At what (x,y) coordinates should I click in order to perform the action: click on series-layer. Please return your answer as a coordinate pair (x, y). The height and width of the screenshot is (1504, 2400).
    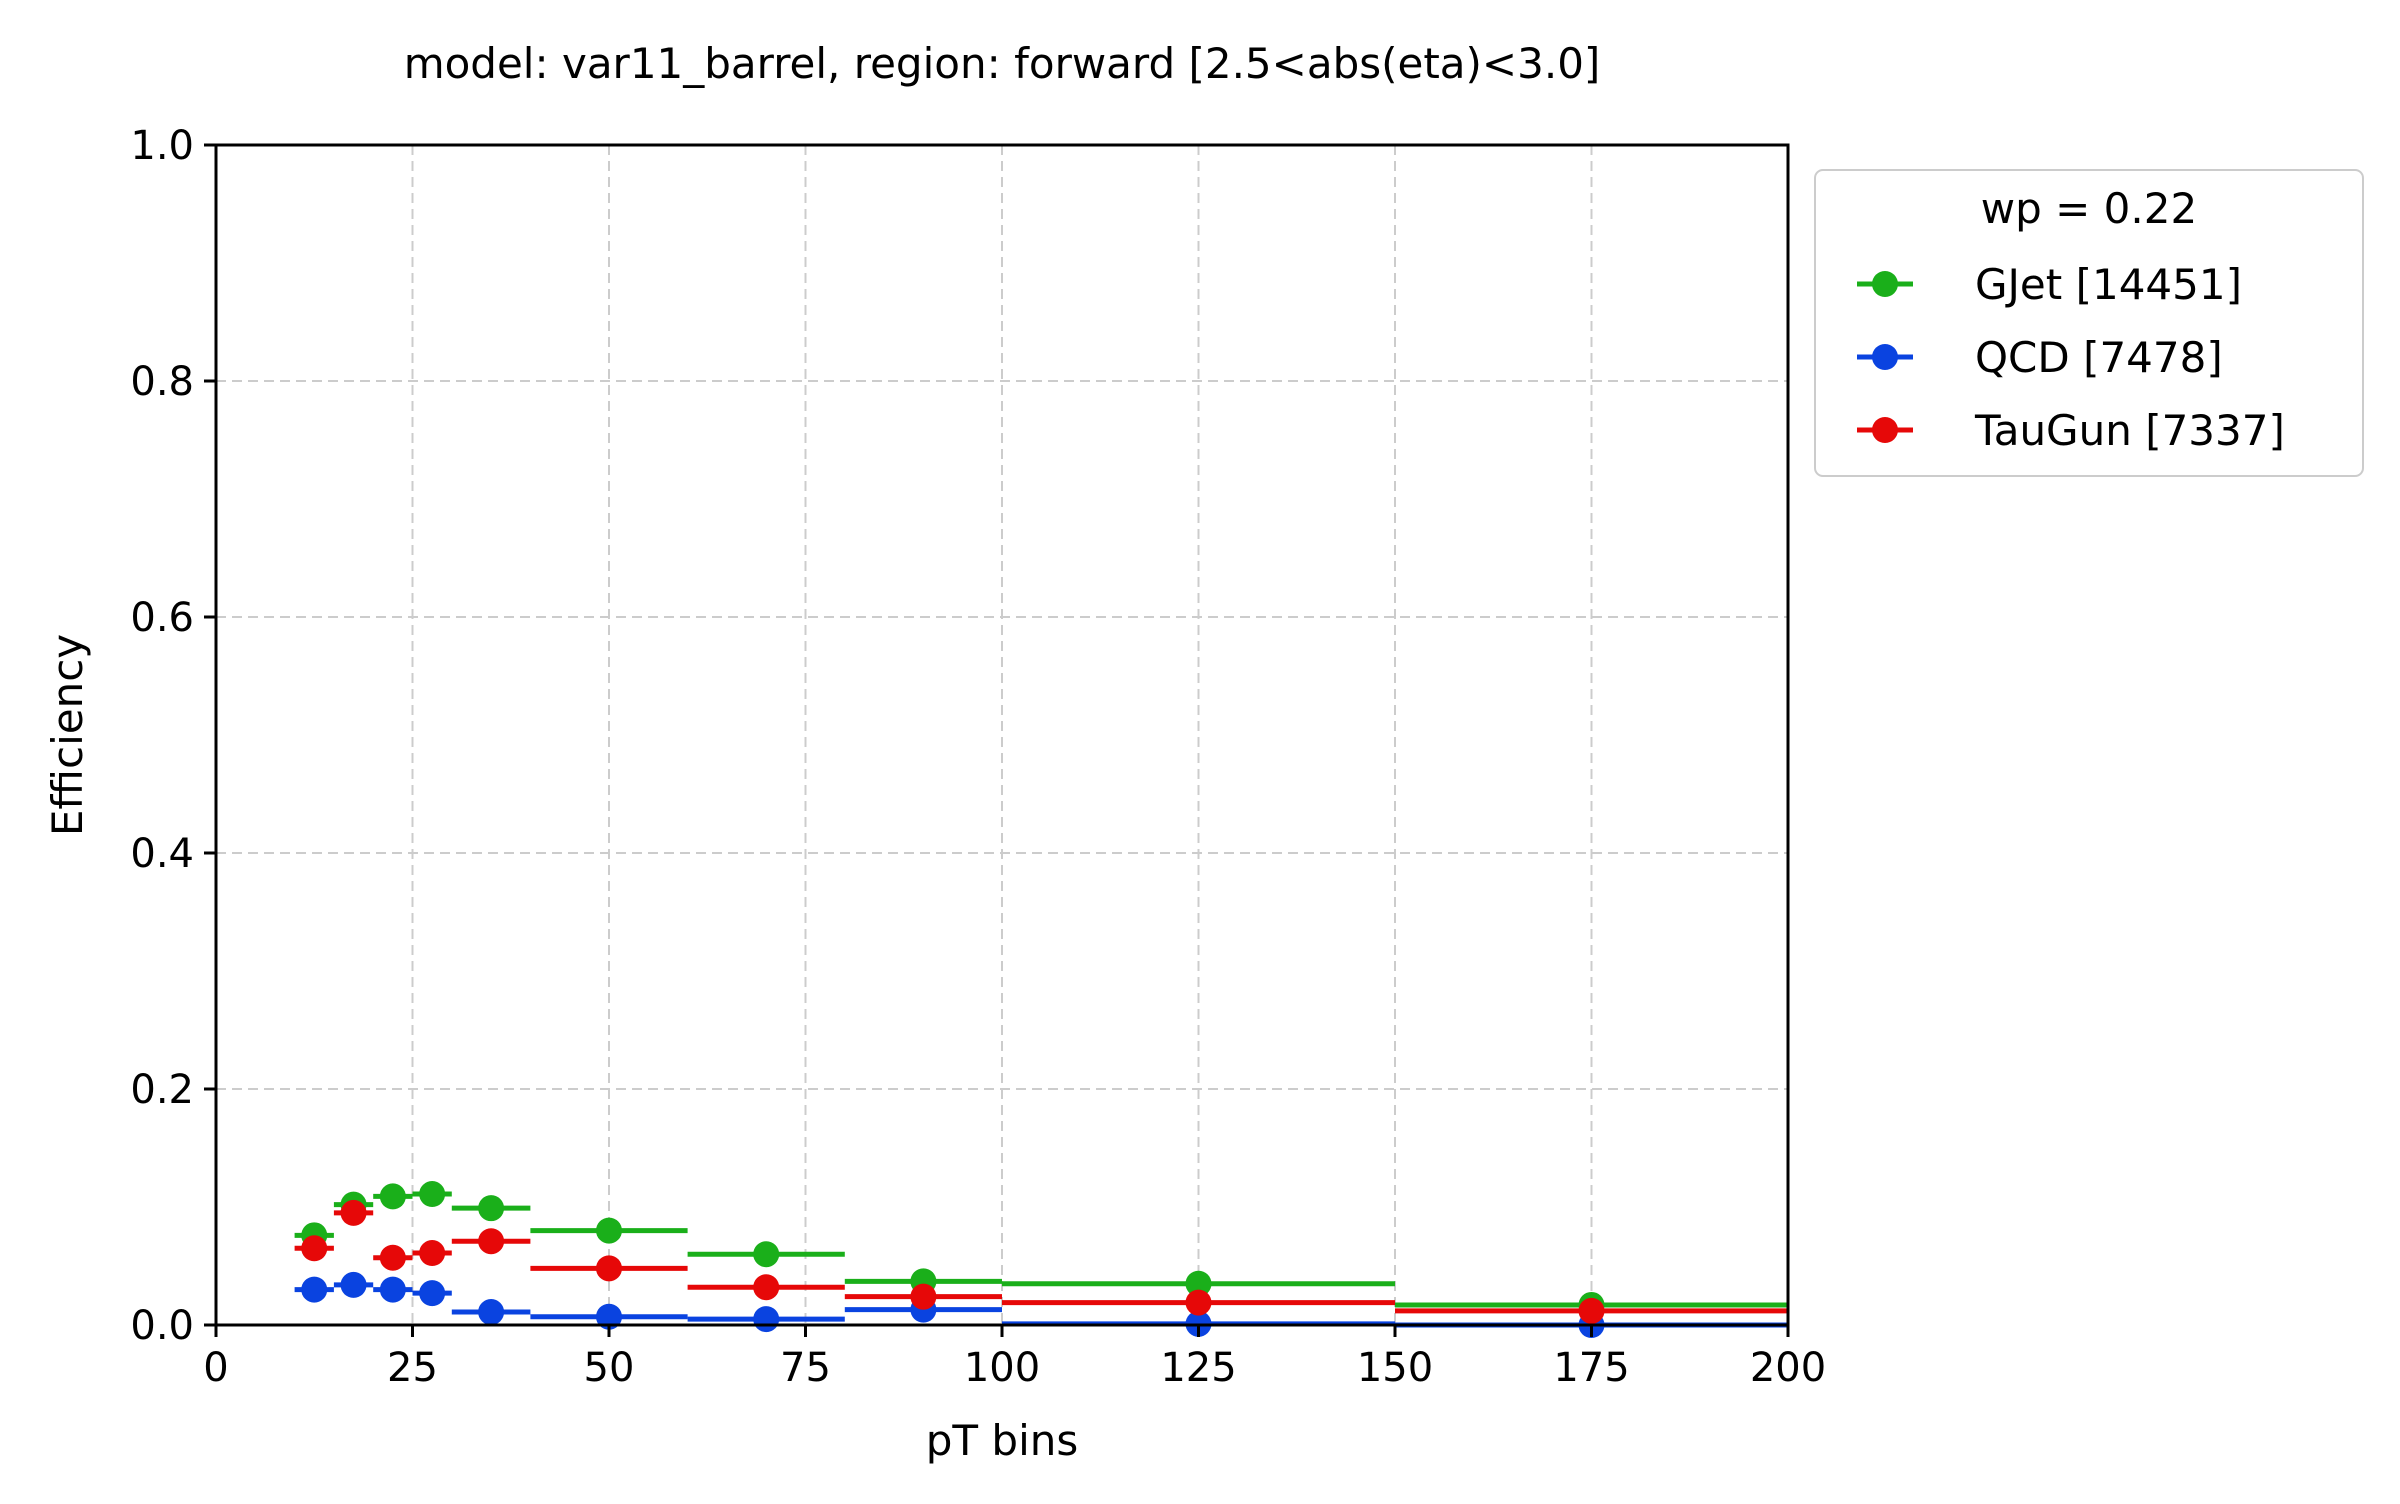
    Looking at the image, I should click on (1041, 1259).